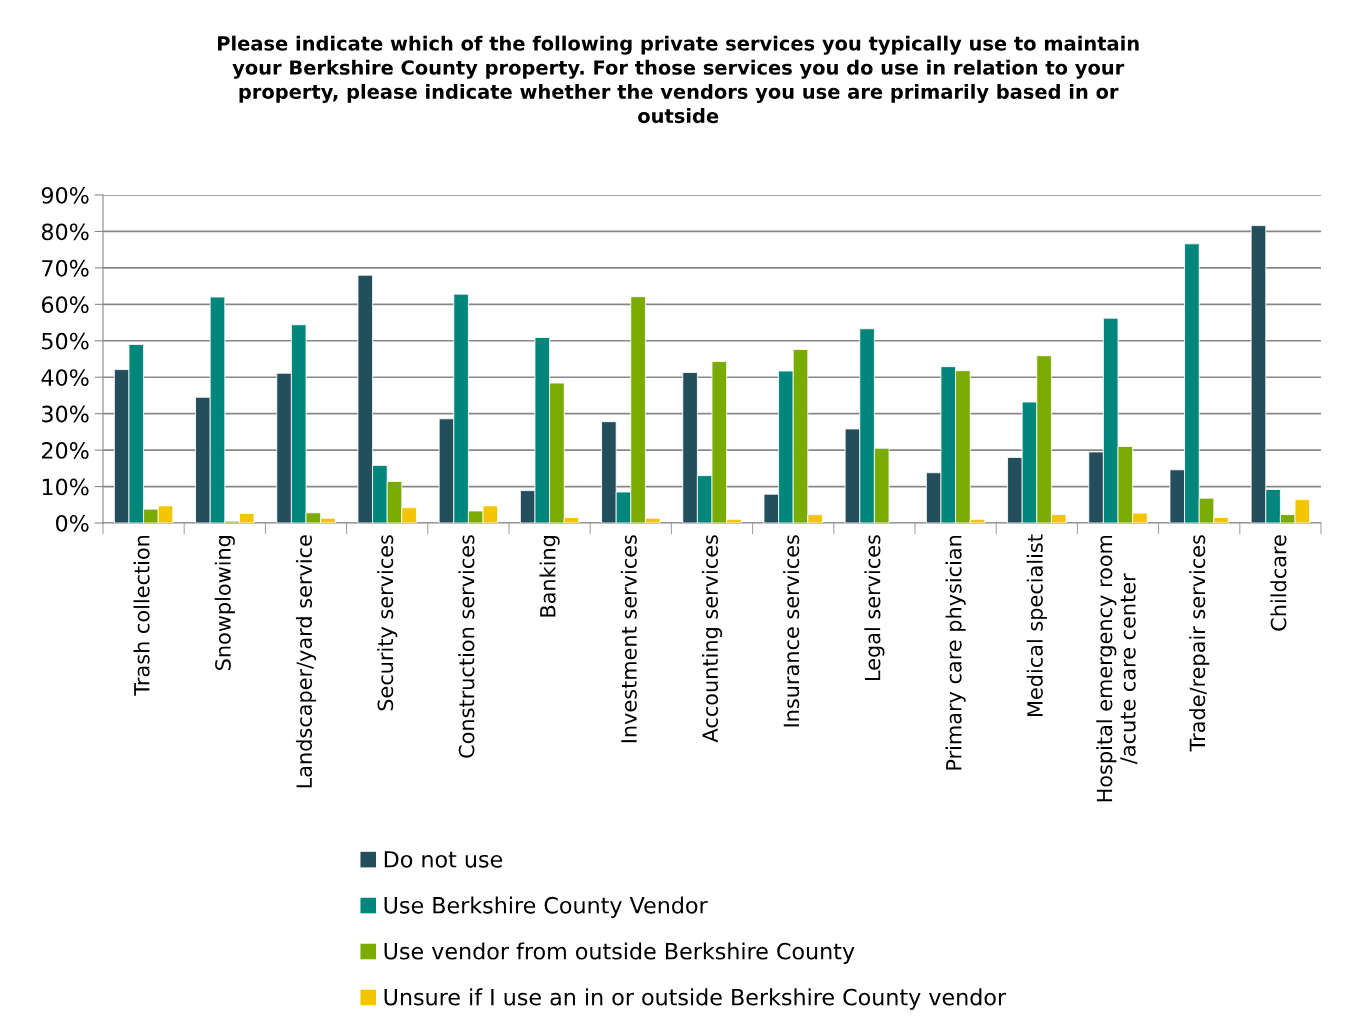  Describe the element at coordinates (619, 953) in the screenshot. I see `legend-label: Use vendor from outside Berkshire County` at that location.